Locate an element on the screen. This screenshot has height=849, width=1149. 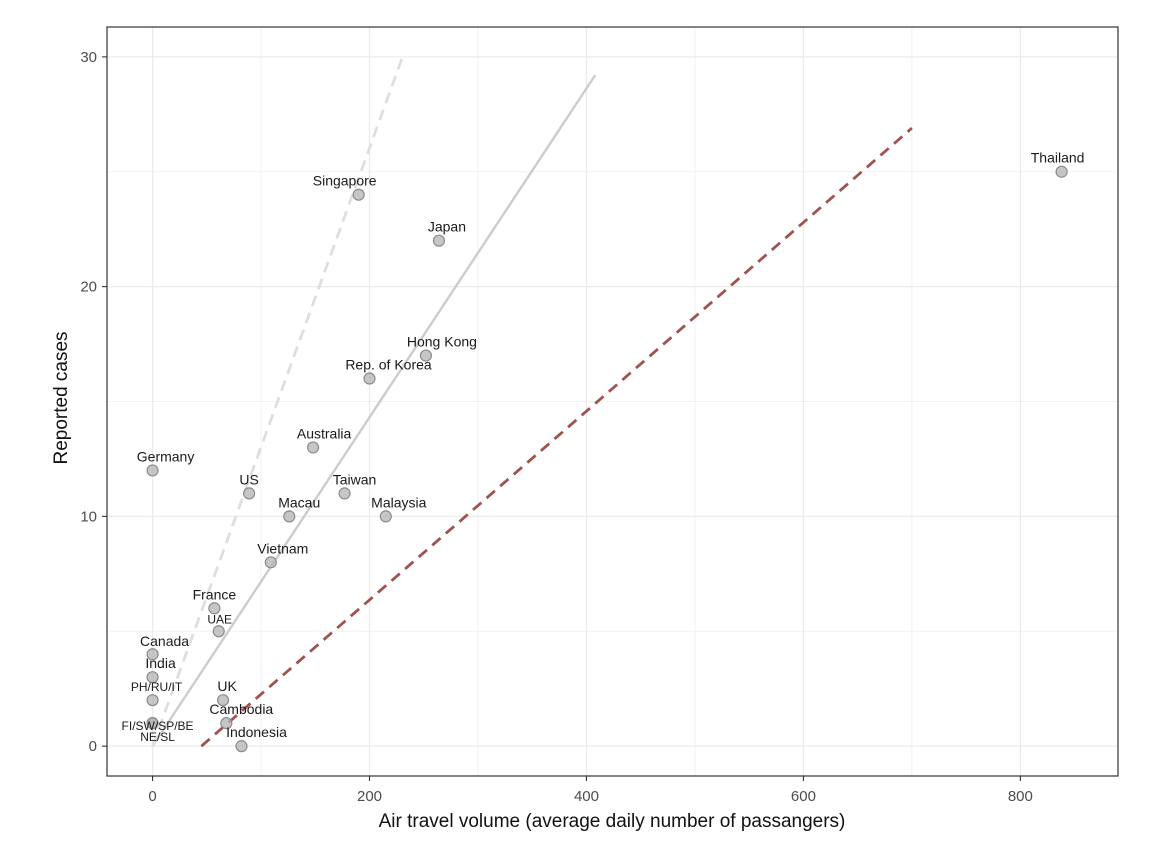
point-label: Australia is located at coordinates (324, 433).